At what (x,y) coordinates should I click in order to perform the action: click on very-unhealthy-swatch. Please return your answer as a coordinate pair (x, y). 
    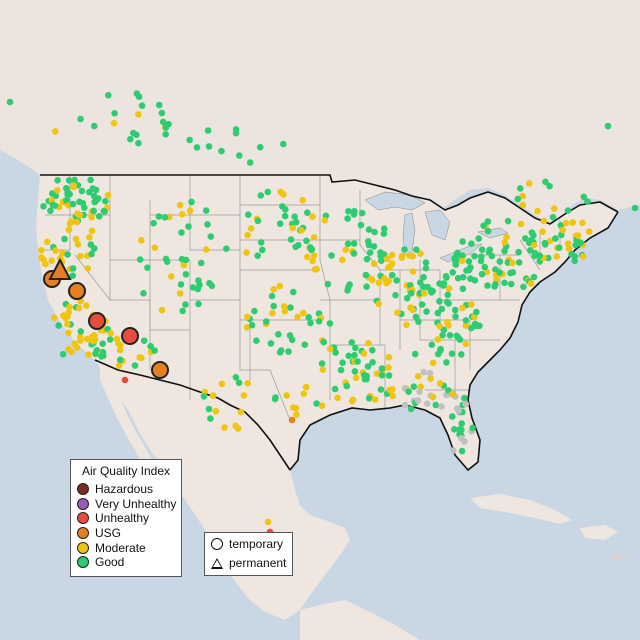
    Looking at the image, I should click on (83, 503).